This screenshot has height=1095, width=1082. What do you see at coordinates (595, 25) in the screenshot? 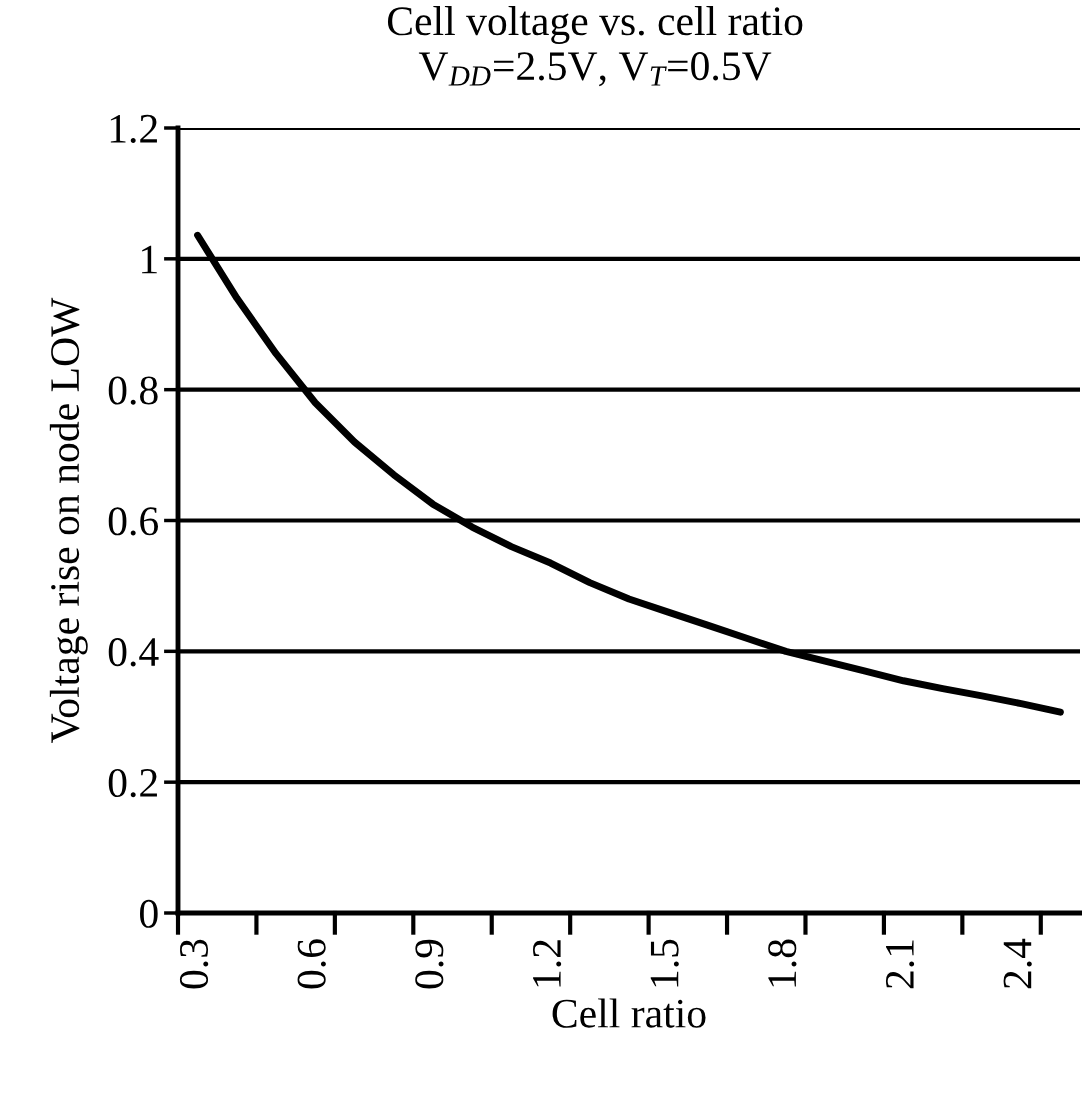
I see `chart-title: Cell voltage vs. cell ratio` at bounding box center [595, 25].